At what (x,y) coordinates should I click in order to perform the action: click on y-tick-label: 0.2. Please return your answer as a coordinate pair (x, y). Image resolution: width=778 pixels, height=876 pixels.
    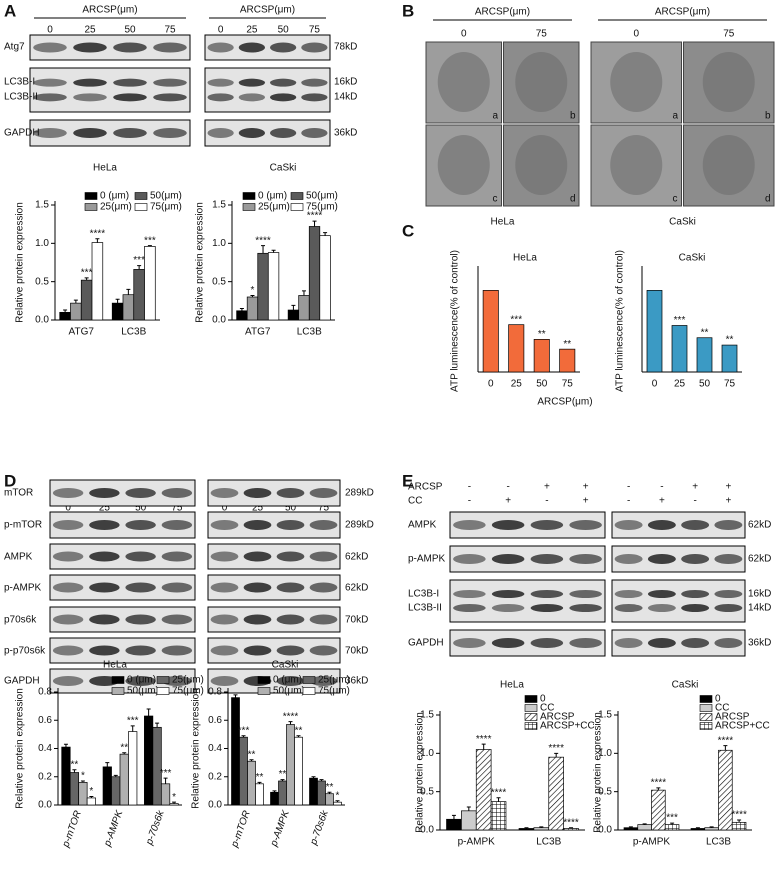
    Looking at the image, I should click on (215, 776).